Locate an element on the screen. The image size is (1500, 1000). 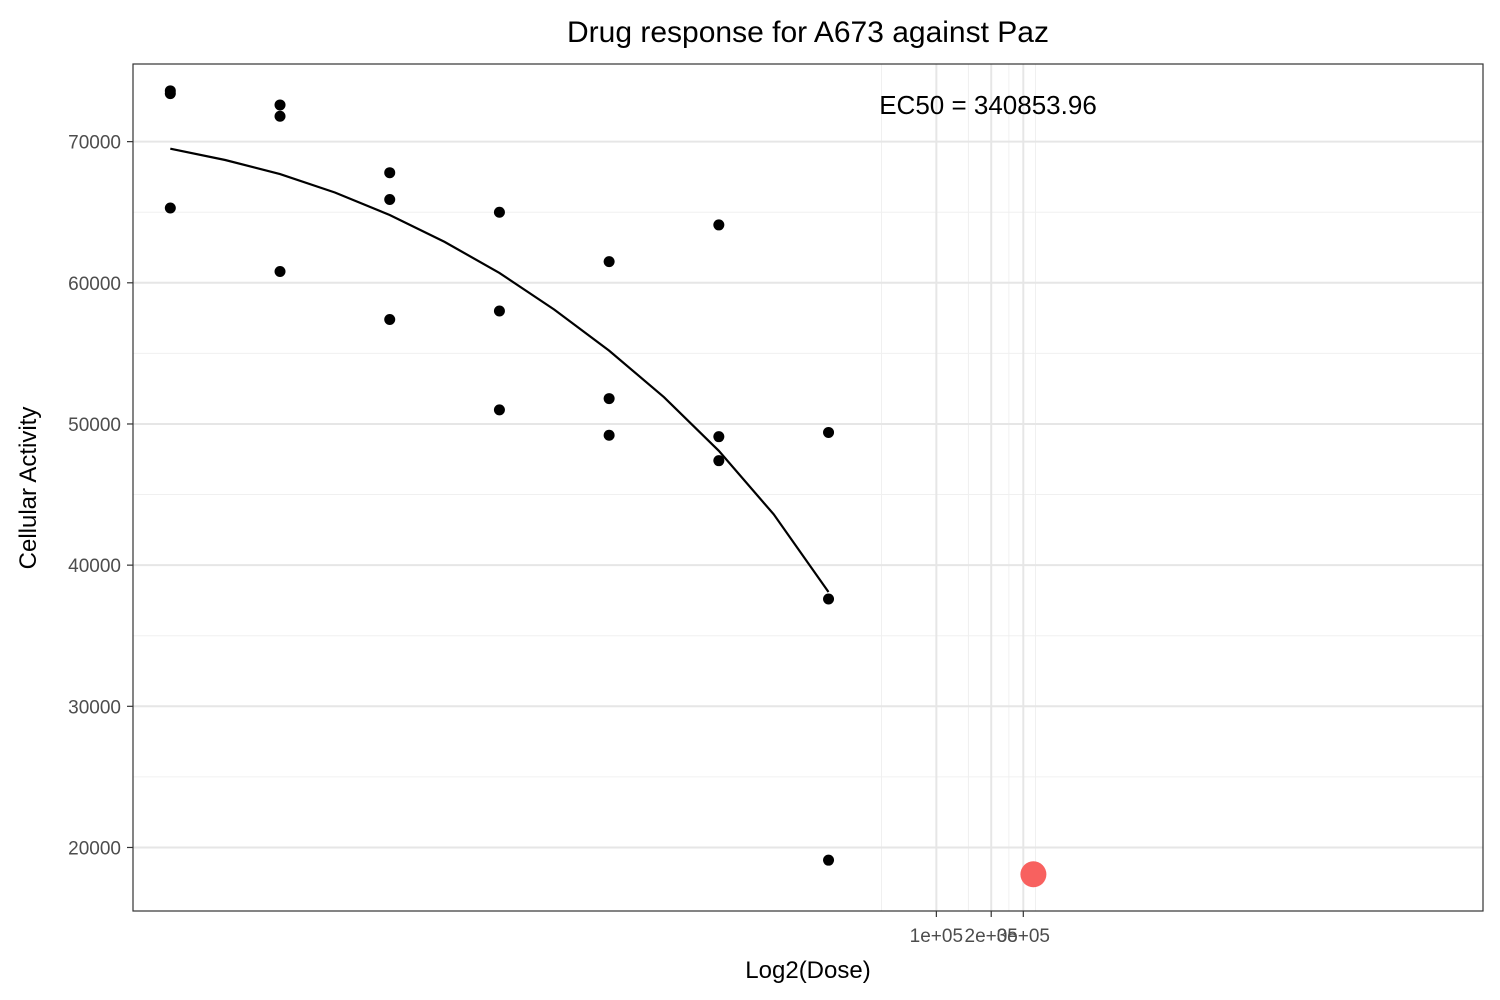
y-tick-label: 30000 is located at coordinates (94, 707).